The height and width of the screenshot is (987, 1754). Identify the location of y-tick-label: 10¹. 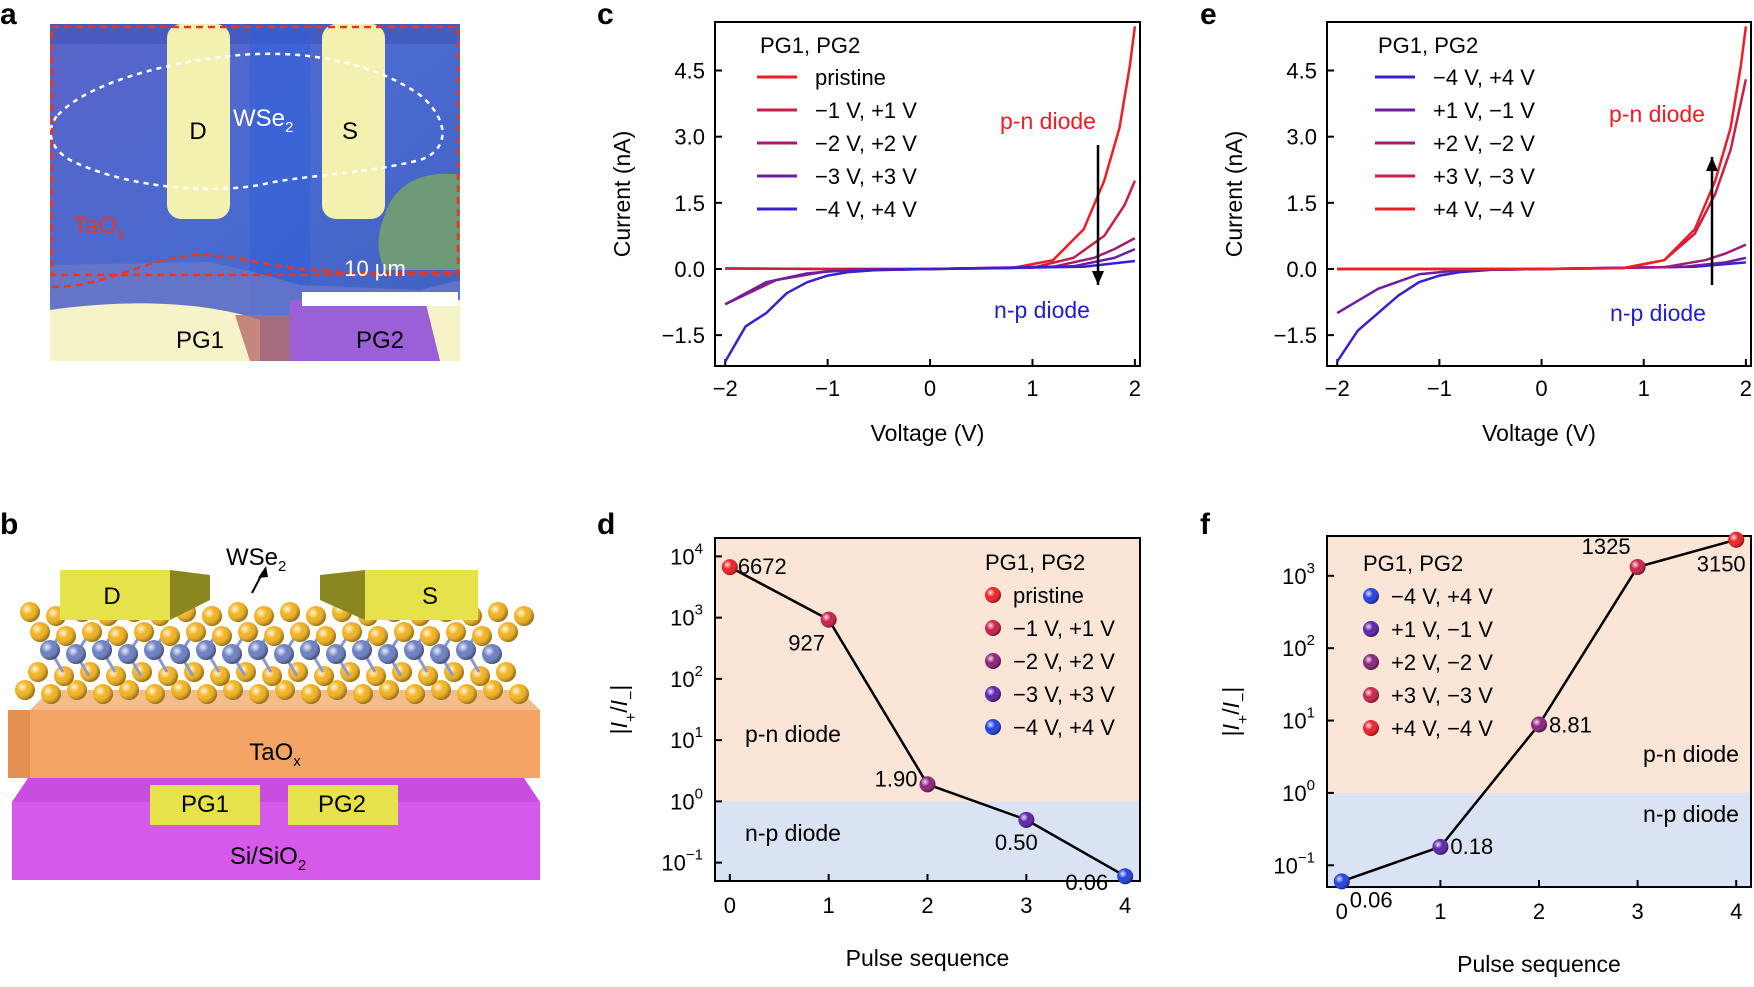
(686, 738).